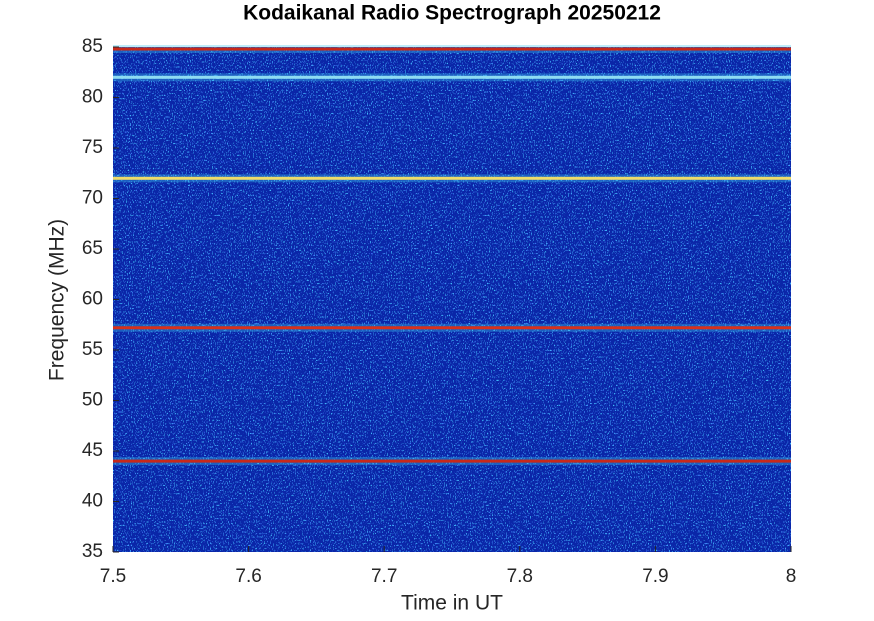 The width and height of the screenshot is (874, 621). What do you see at coordinates (92, 299) in the screenshot?
I see `y-tick-label: 60` at bounding box center [92, 299].